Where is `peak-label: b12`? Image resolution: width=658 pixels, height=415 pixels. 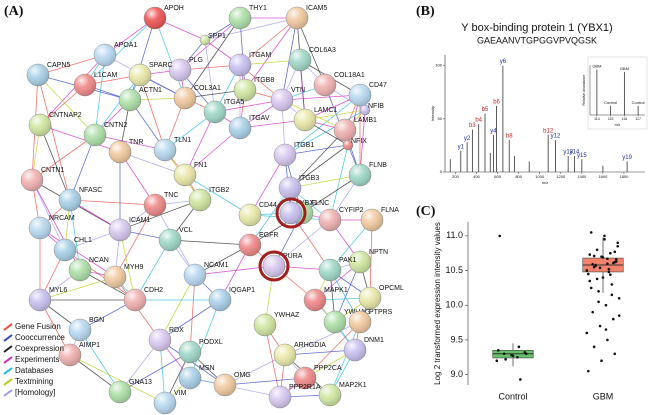
peak-label: b12 is located at coordinates (548, 131).